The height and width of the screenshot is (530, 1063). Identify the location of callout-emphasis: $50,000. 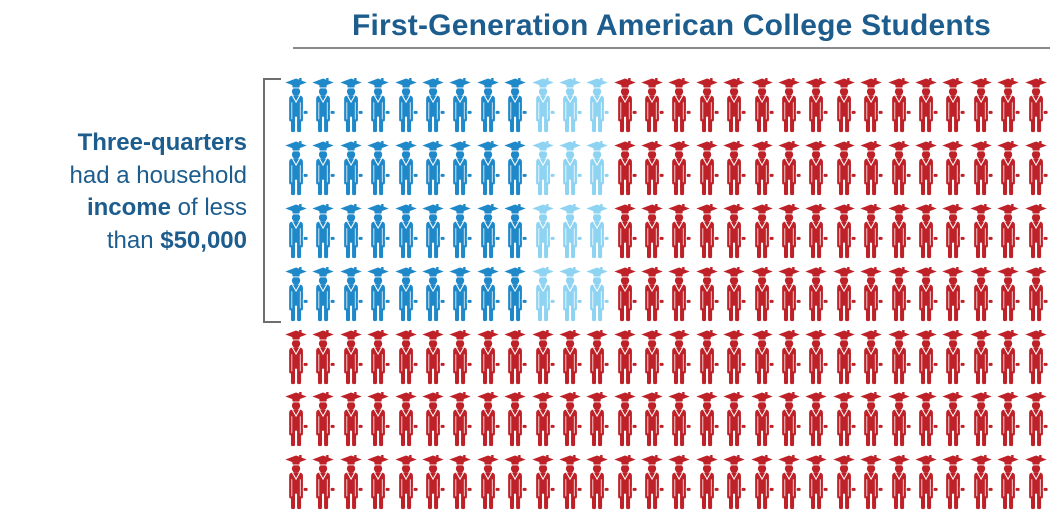
(203, 240).